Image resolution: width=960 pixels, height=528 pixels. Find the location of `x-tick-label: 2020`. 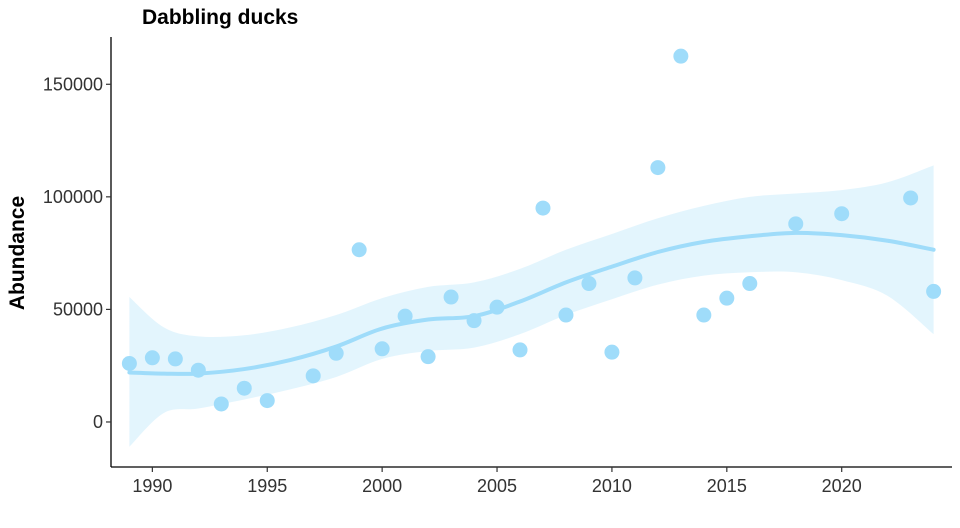

x-tick-label: 2020 is located at coordinates (842, 486).